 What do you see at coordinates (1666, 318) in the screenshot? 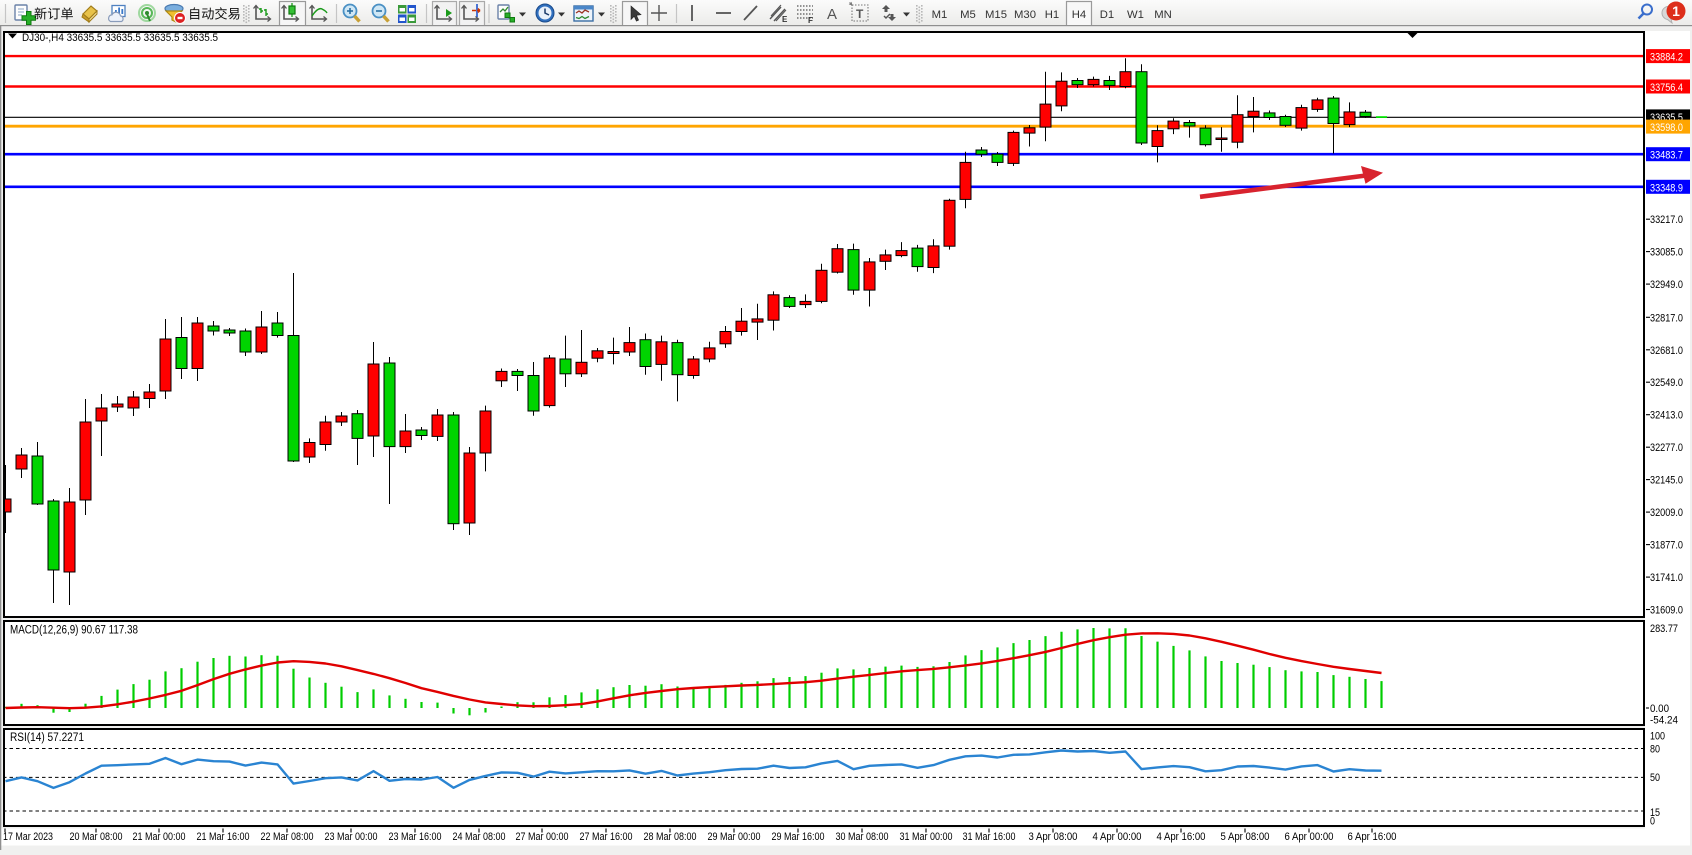
I see `svg-text: 32817.0` at bounding box center [1666, 318].